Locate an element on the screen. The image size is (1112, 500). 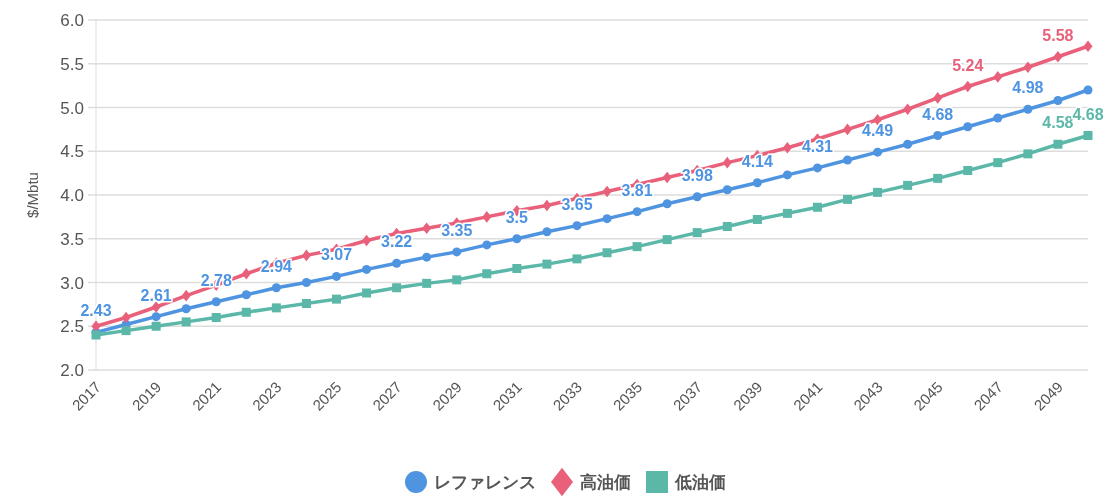
data-label: 3.35 is located at coordinates (457, 230).